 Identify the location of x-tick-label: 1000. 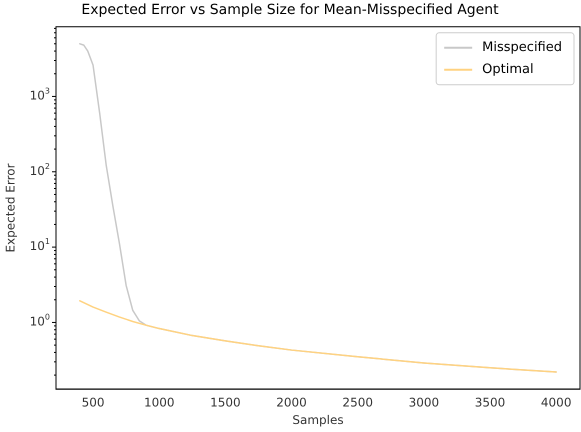
(159, 403).